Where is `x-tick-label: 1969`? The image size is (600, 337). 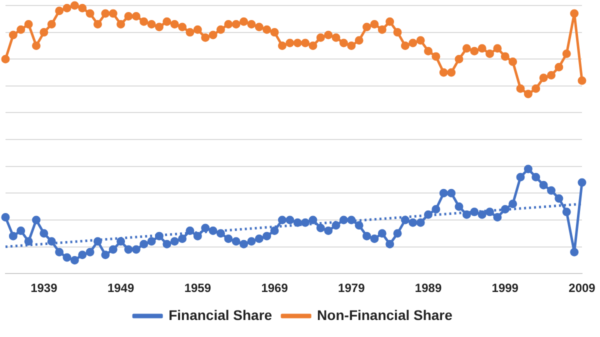
x-tick-label: 1969 is located at coordinates (274, 288).